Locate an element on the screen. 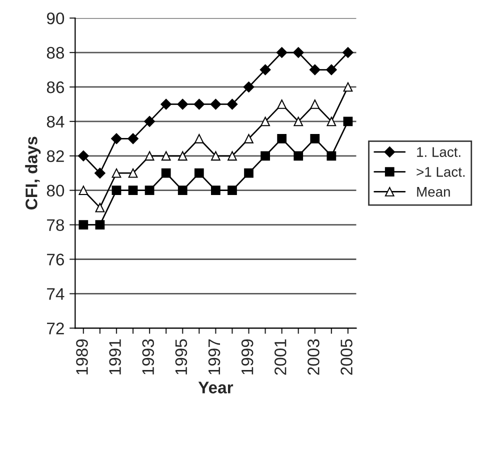  x-axis-title: Year is located at coordinates (216, 388).